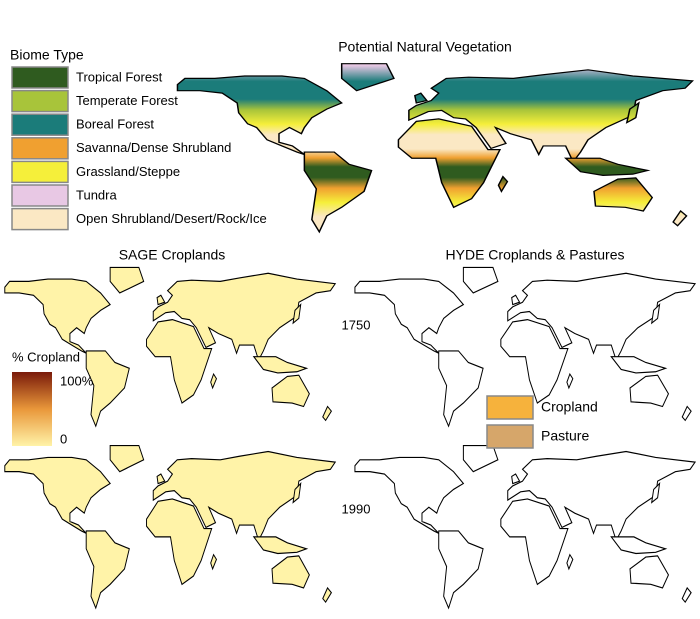 This screenshot has width=700, height=619. I want to click on panel-title: Potential Natural Vegetation, so click(425, 47).